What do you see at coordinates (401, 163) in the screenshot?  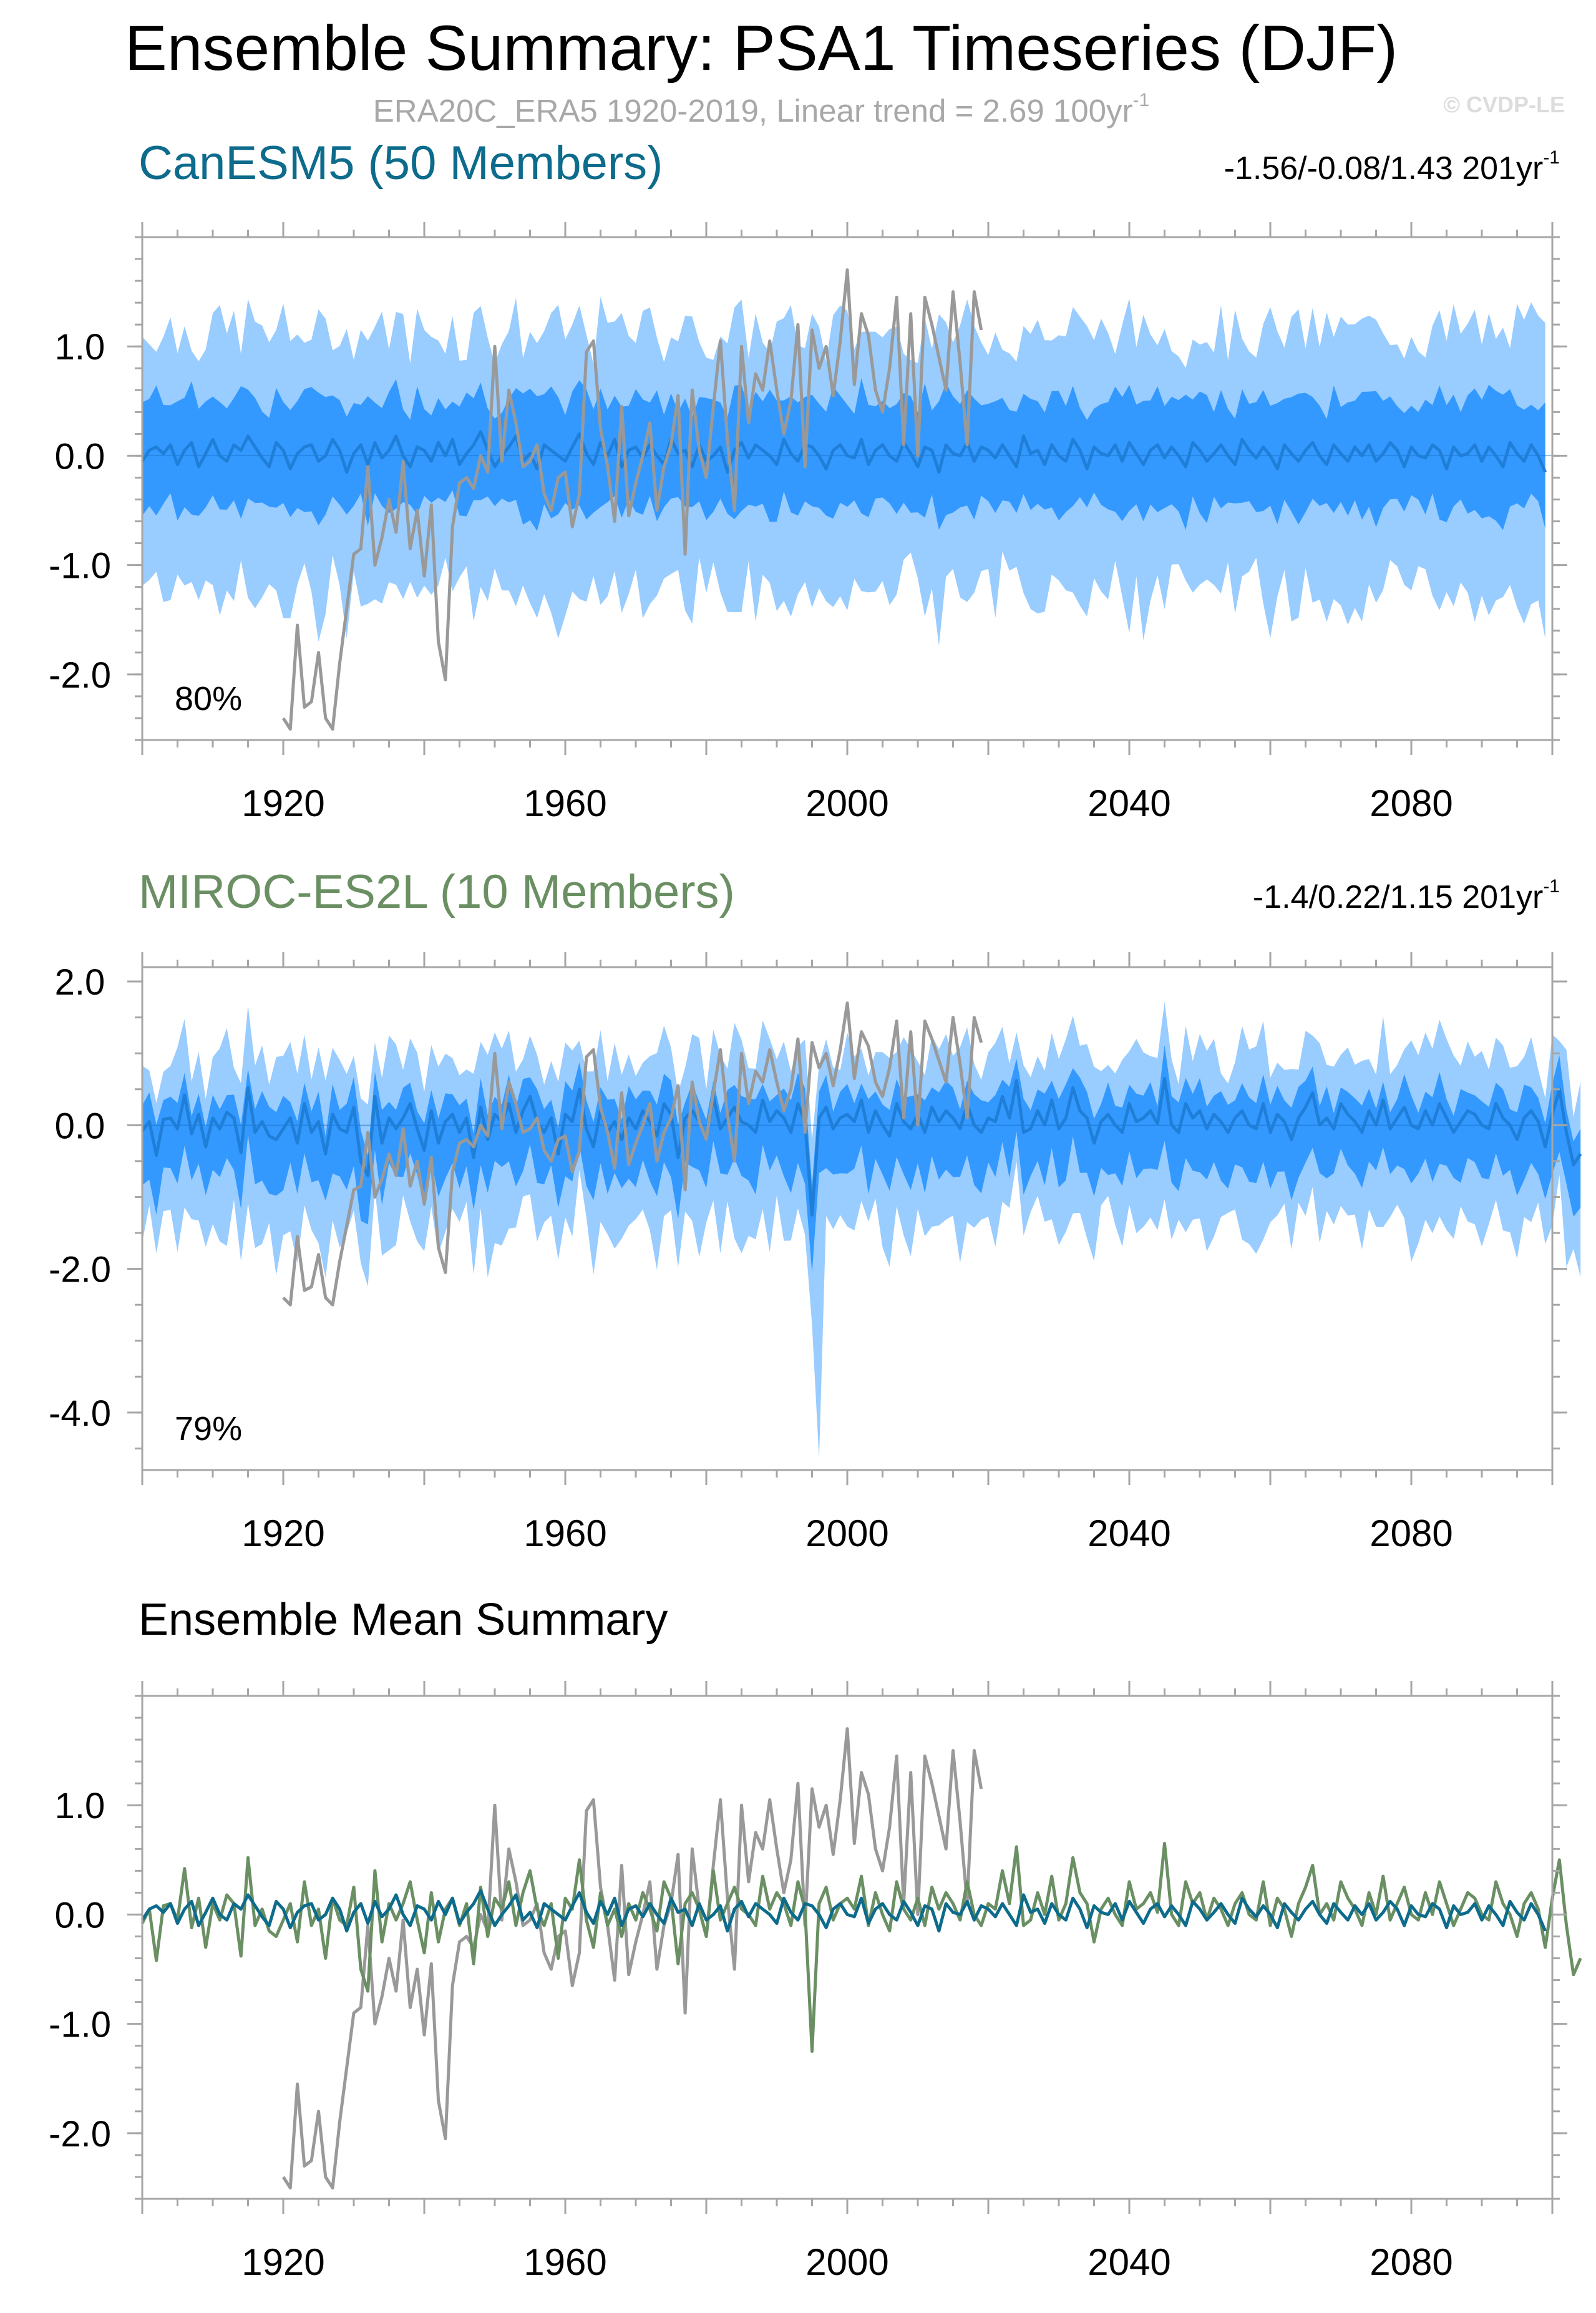 I see `panel1-title: CanESM5 (50 Members)` at bounding box center [401, 163].